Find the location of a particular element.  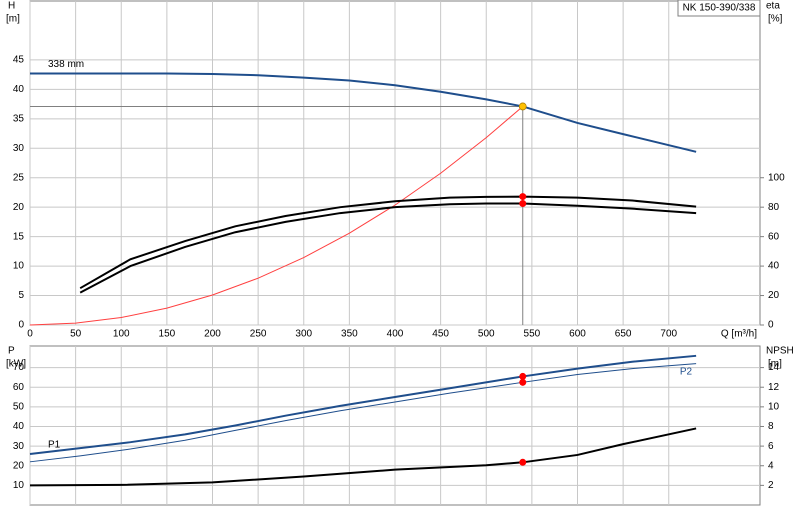

x-tick-label: 0 is located at coordinates (30, 334).